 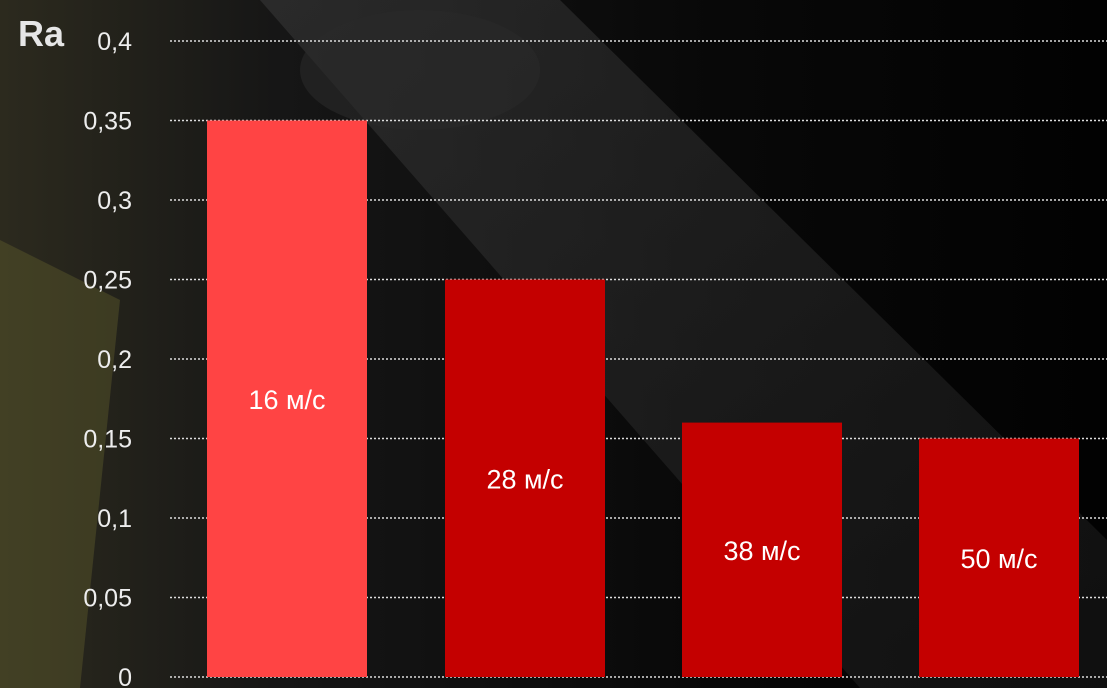 I want to click on y-tick-label: 0,1, so click(x=114, y=519).